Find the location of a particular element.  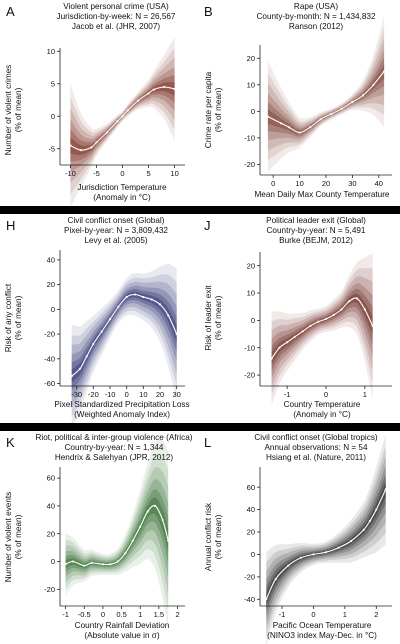

x-tick-label: -30 is located at coordinates (76, 394).